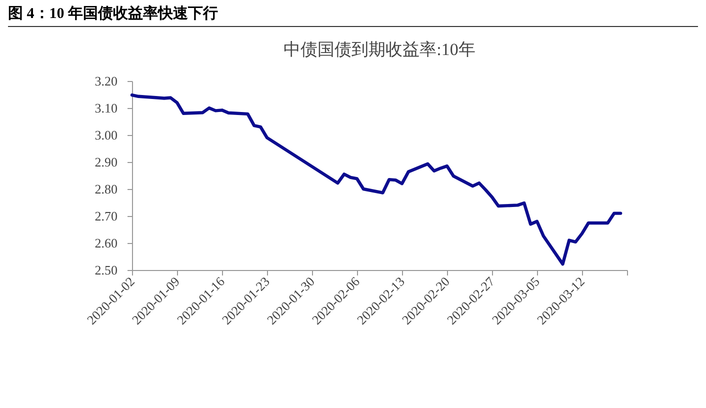  I want to click on y-tick-label: 3.20, so click(106, 81).